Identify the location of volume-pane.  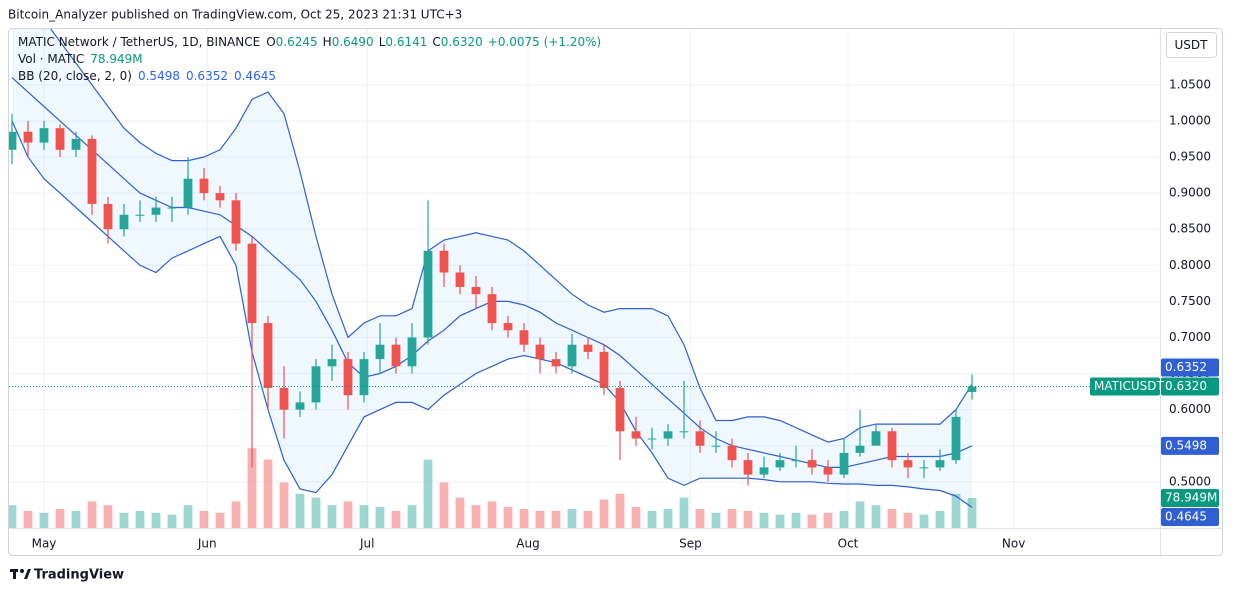
(493, 488).